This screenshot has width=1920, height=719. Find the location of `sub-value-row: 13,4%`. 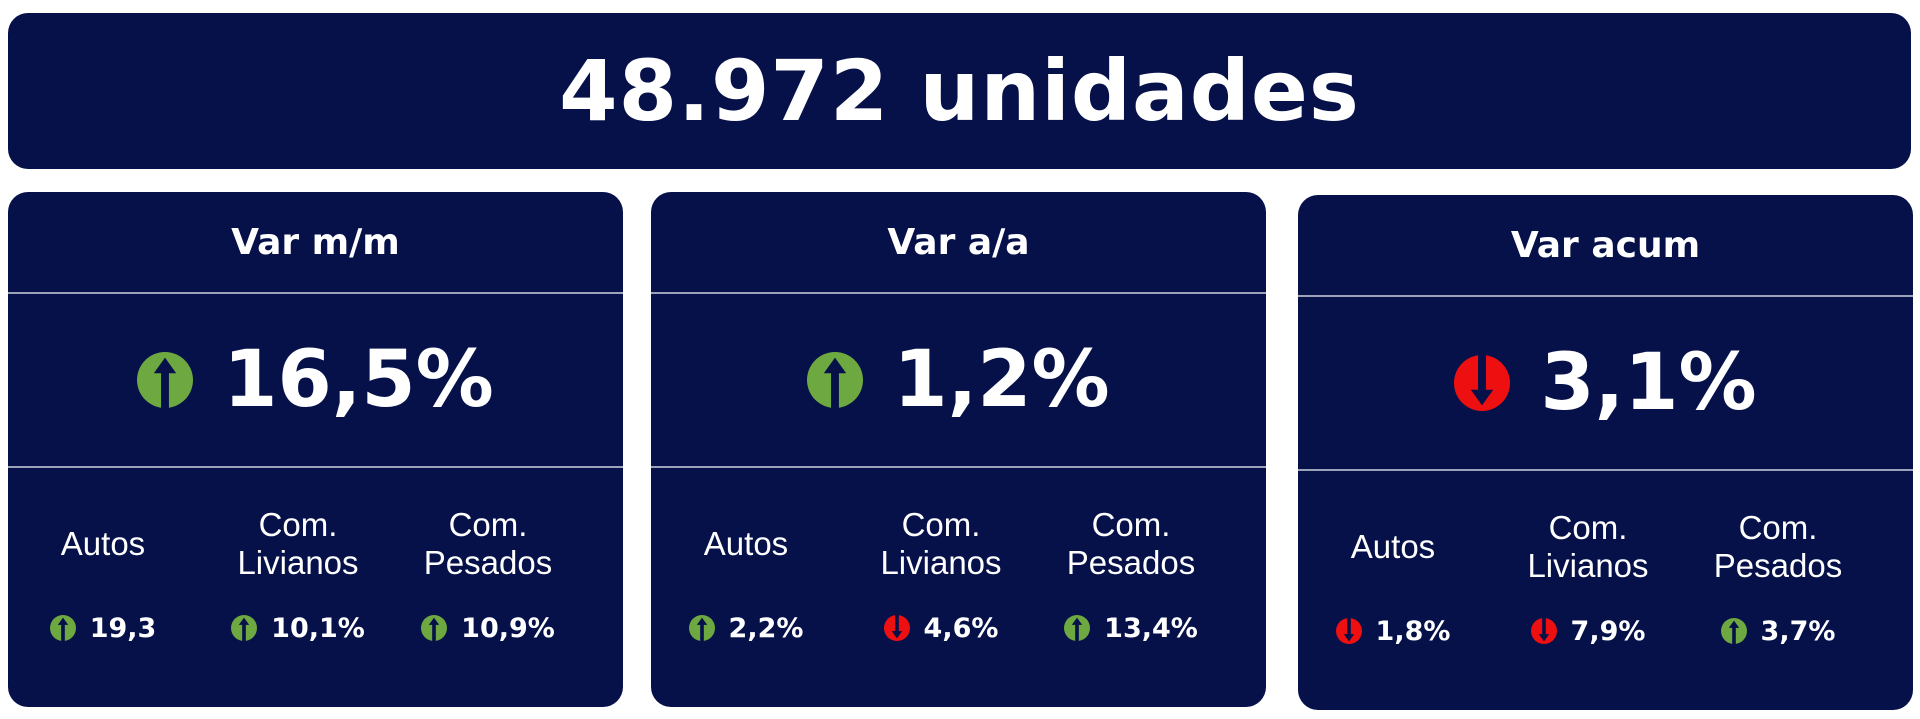

sub-value-row: 13,4% is located at coordinates (1131, 628).